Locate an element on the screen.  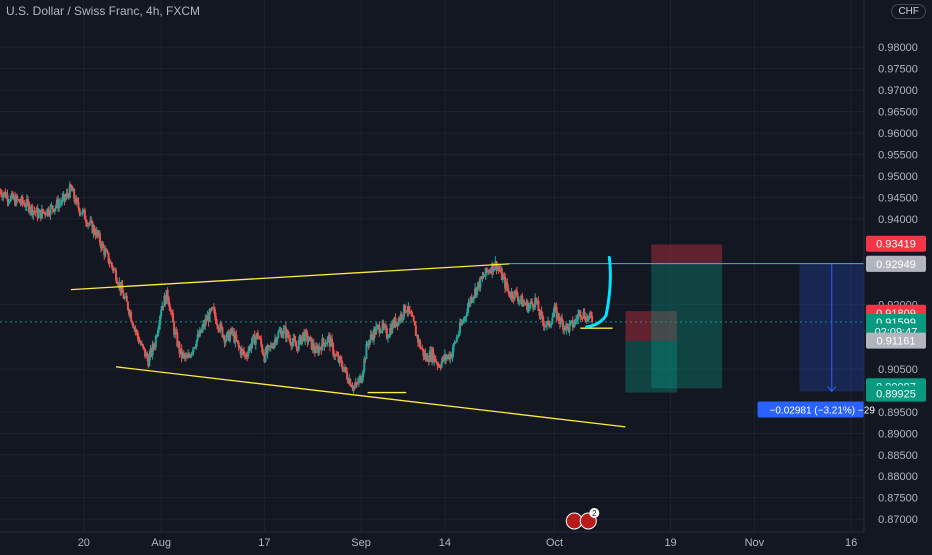
long-position-target-zone is located at coordinates (651, 367).